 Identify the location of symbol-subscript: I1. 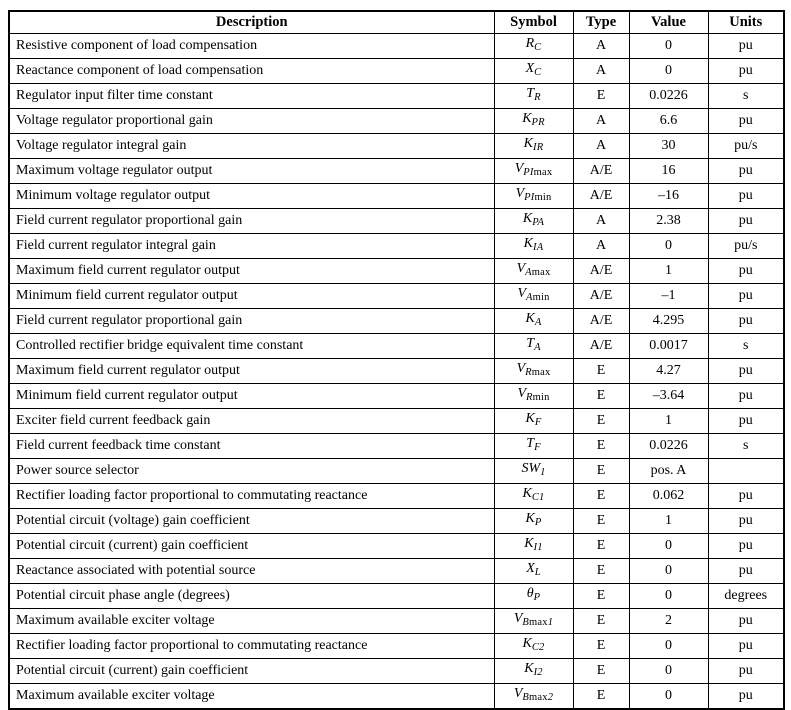
(538, 547).